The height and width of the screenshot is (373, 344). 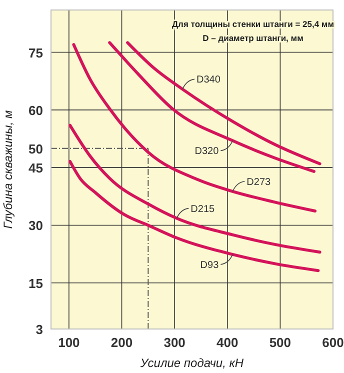 What do you see at coordinates (39, 329) in the screenshot?
I see `y-tick-label: 3` at bounding box center [39, 329].